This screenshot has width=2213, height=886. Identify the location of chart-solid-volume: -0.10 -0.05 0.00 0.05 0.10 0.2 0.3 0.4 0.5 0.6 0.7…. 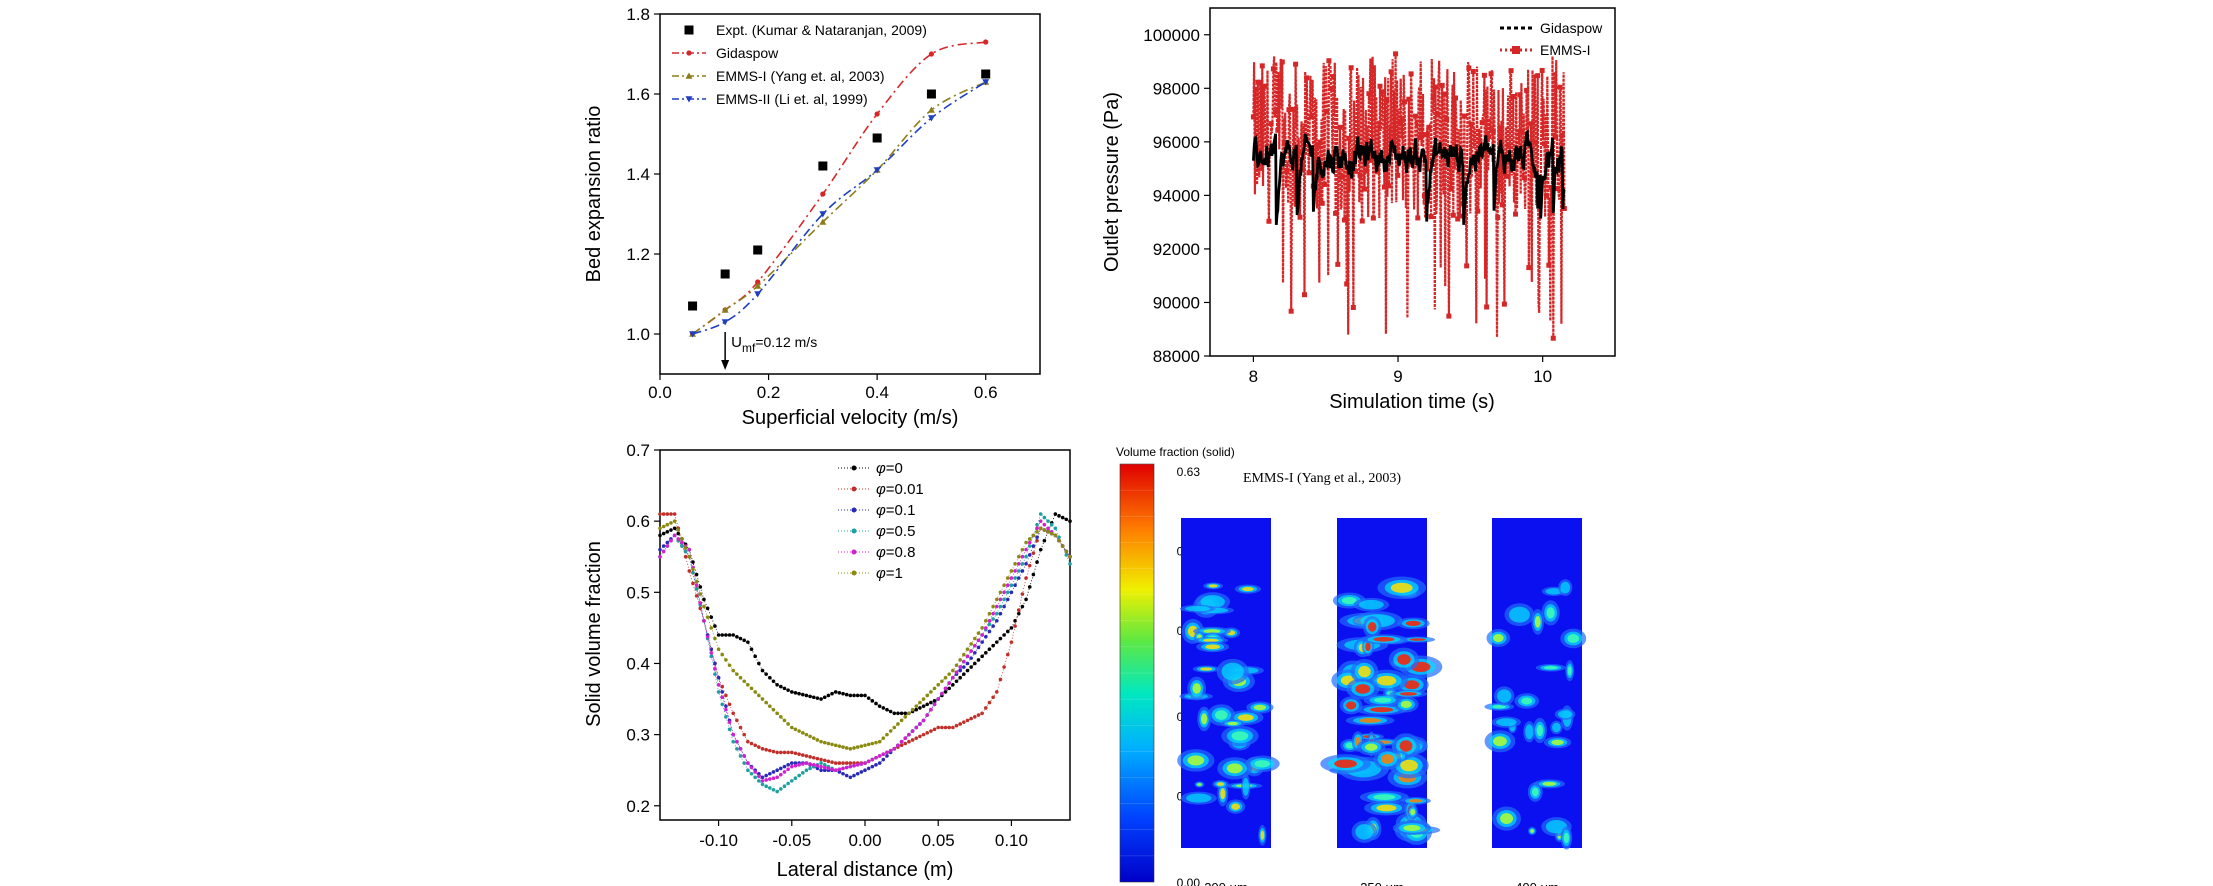
(827, 661).